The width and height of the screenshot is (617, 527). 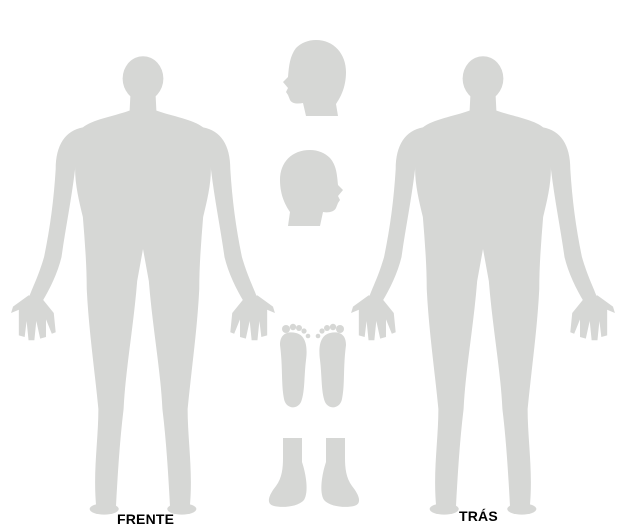 What do you see at coordinates (314, 472) in the screenshot?
I see `feet-tops` at bounding box center [314, 472].